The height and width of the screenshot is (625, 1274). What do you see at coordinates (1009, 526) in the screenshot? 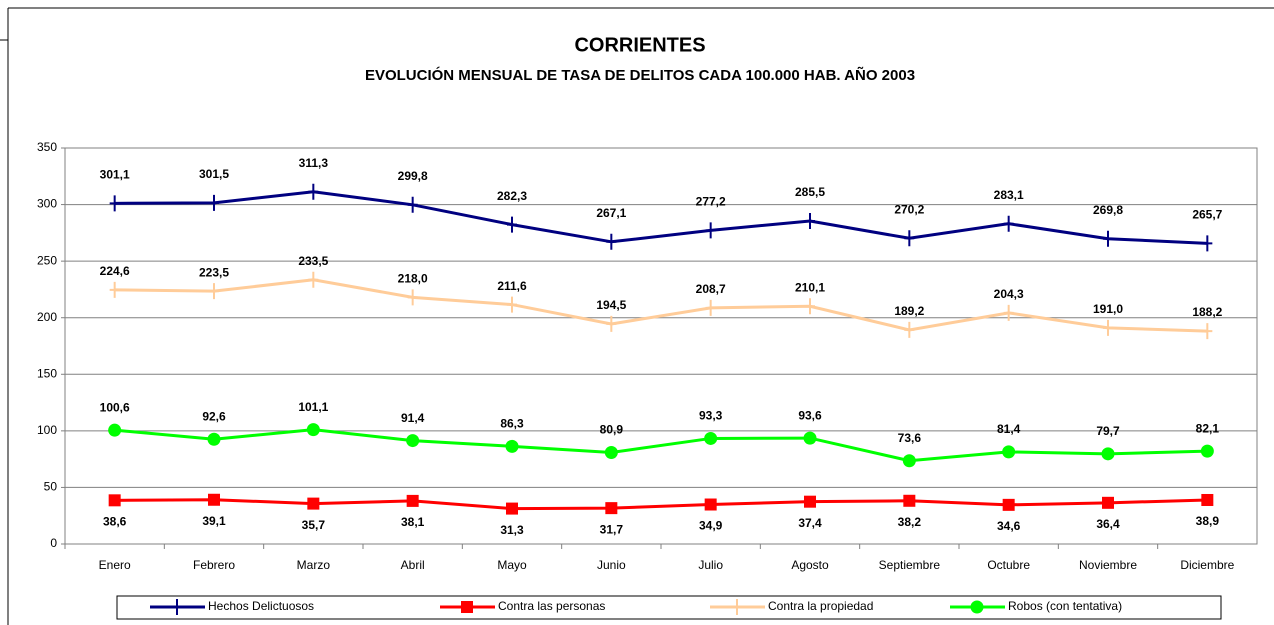
I see `data-label: 34,6` at bounding box center [1009, 526].